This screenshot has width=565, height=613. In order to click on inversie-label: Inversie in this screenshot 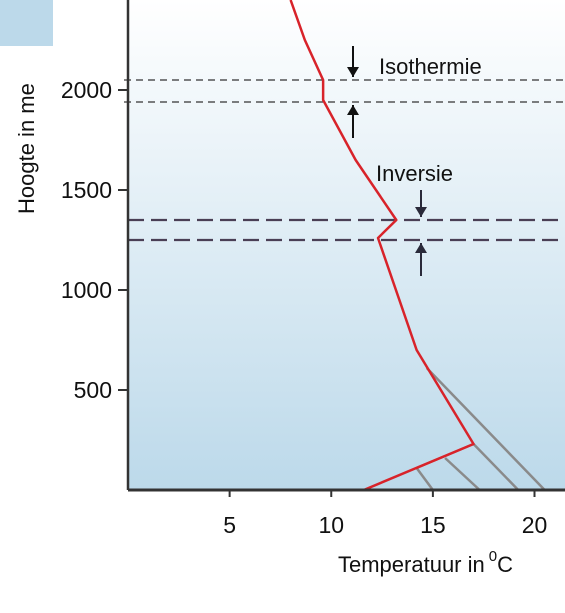, I will do `click(414, 173)`.